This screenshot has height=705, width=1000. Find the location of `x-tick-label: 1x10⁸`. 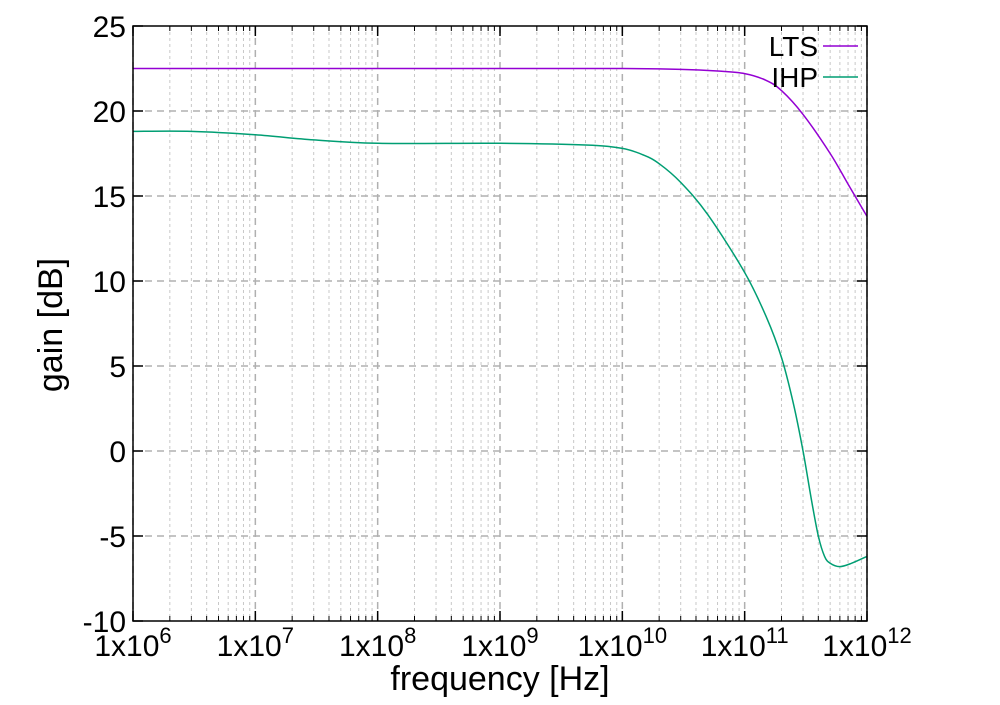

x-tick-label: 1x10⁸ is located at coordinates (377, 643).